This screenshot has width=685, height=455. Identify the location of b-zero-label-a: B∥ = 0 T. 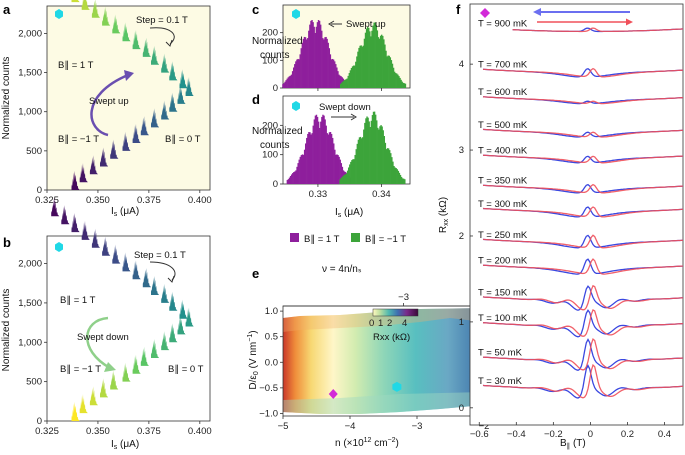
(183, 139).